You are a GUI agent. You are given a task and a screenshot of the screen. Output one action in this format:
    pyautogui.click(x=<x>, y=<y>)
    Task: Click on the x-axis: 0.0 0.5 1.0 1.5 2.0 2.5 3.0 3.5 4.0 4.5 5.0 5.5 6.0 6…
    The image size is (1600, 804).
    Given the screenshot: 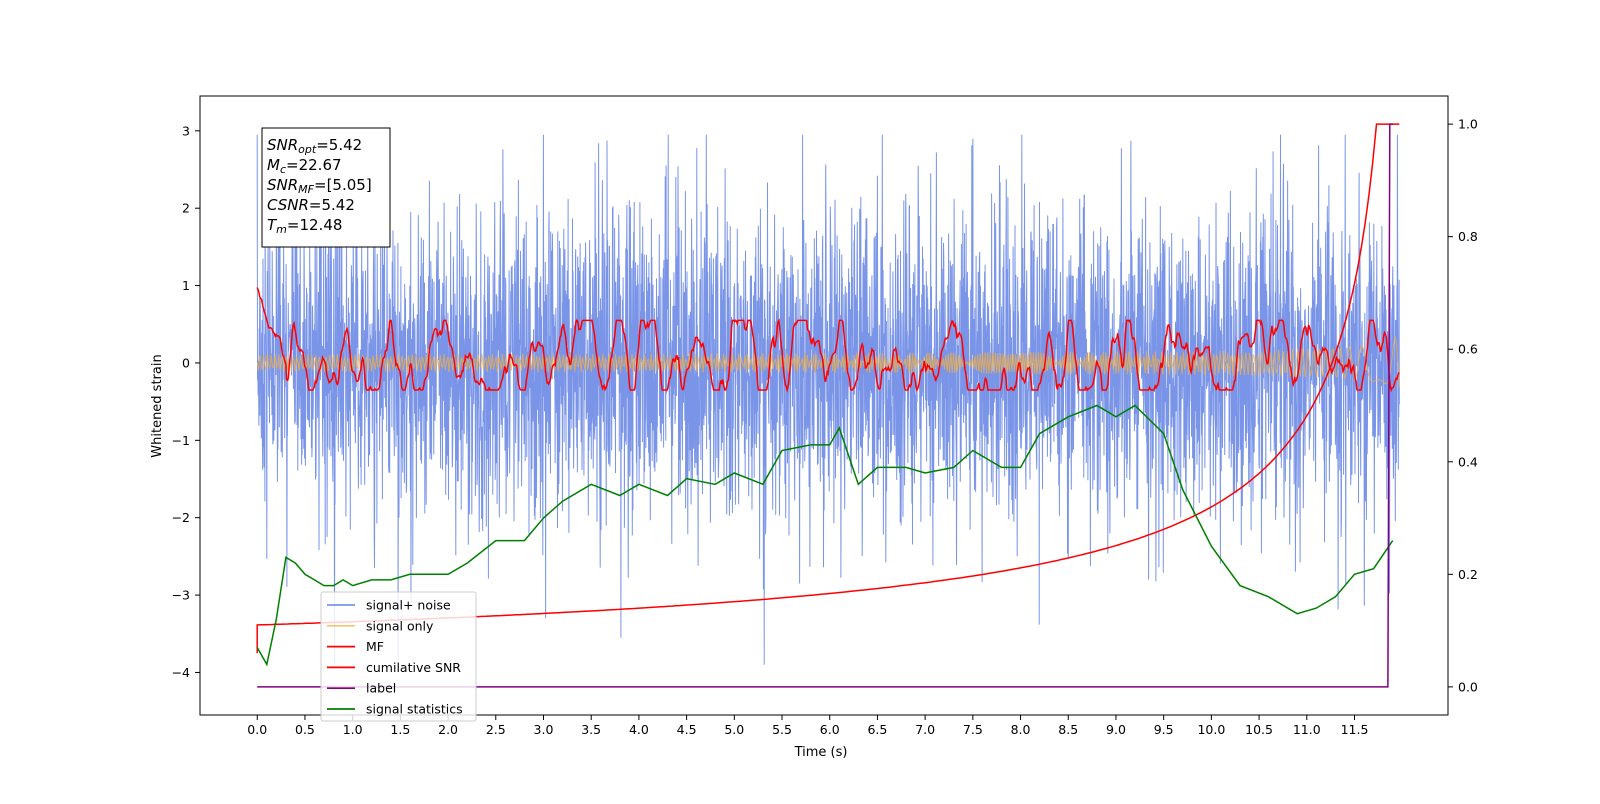 What is the action you would take?
    pyautogui.click(x=807, y=726)
    